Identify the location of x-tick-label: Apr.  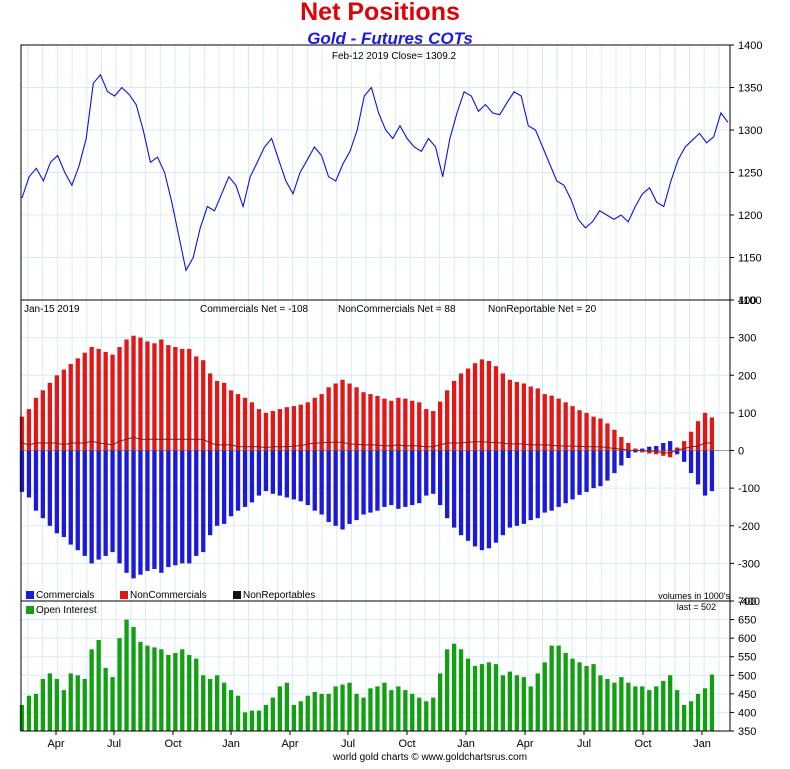
(524, 744).